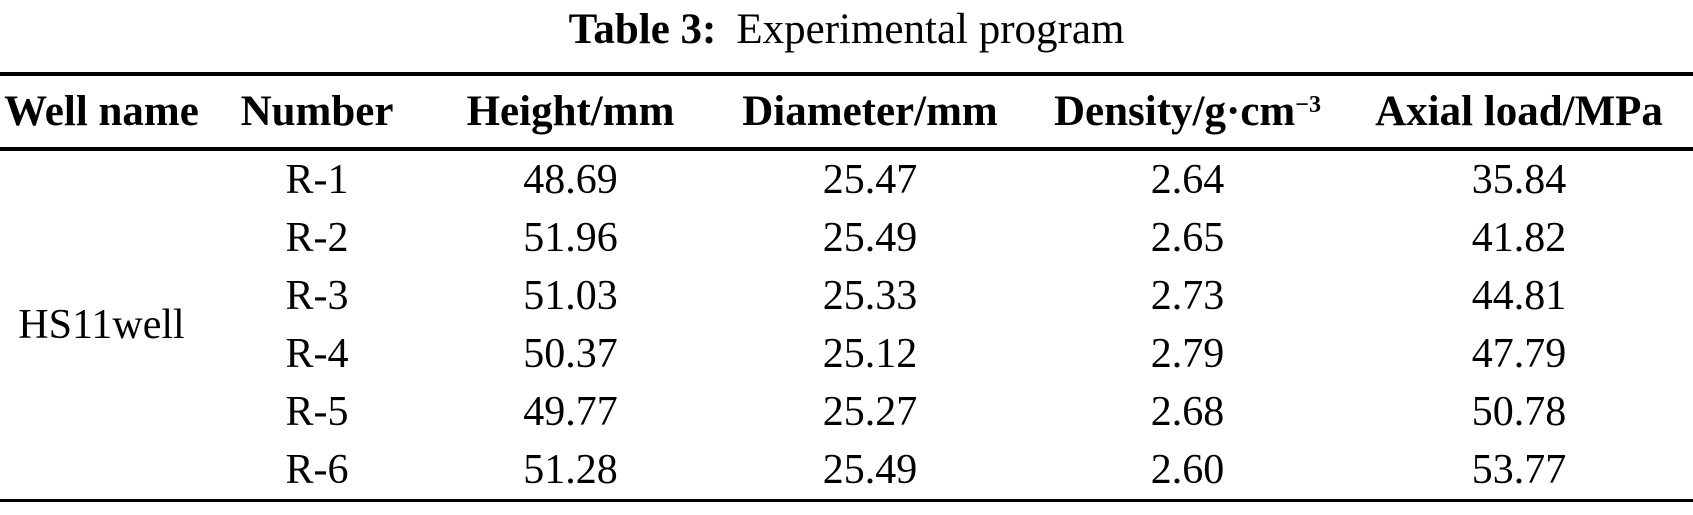 The width and height of the screenshot is (1693, 515). I want to click on column-header-diameter: Diameter/mm, so click(870, 112).